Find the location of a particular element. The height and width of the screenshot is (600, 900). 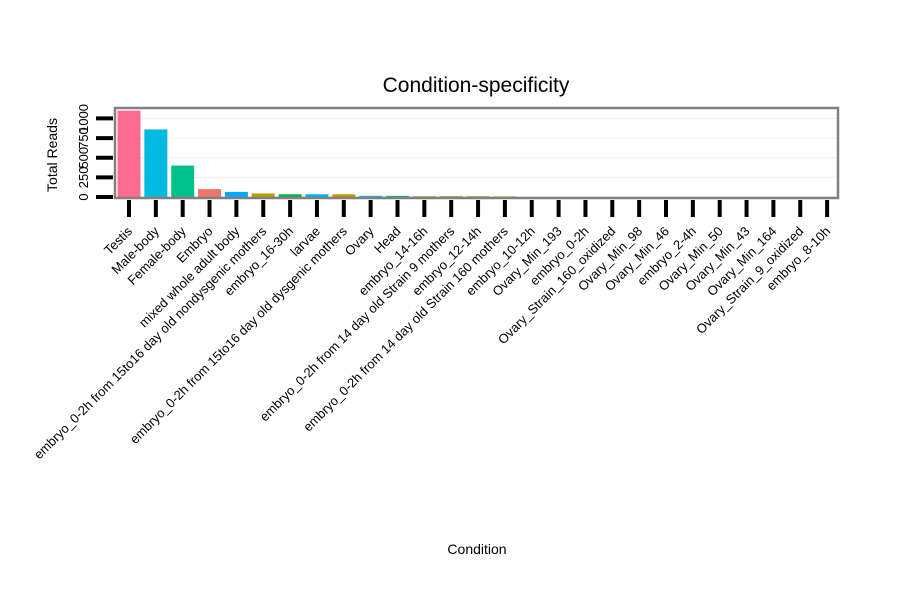

y-tick-label: 750 is located at coordinates (83, 138).